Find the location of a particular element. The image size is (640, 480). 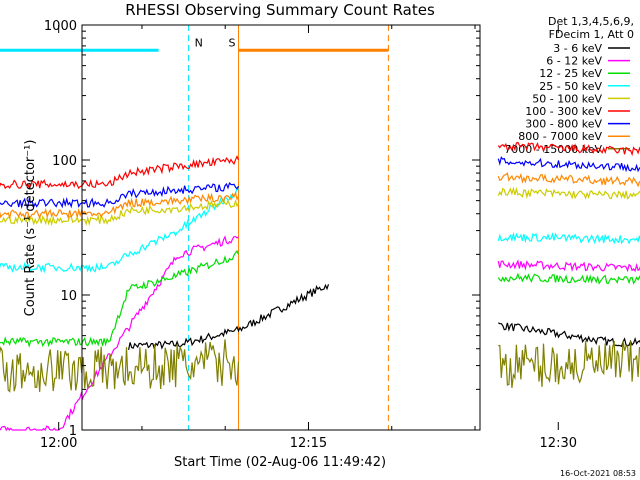

y-axis-label: Count Rate (s⁻¹ detector⁻¹) is located at coordinates (30, 228).